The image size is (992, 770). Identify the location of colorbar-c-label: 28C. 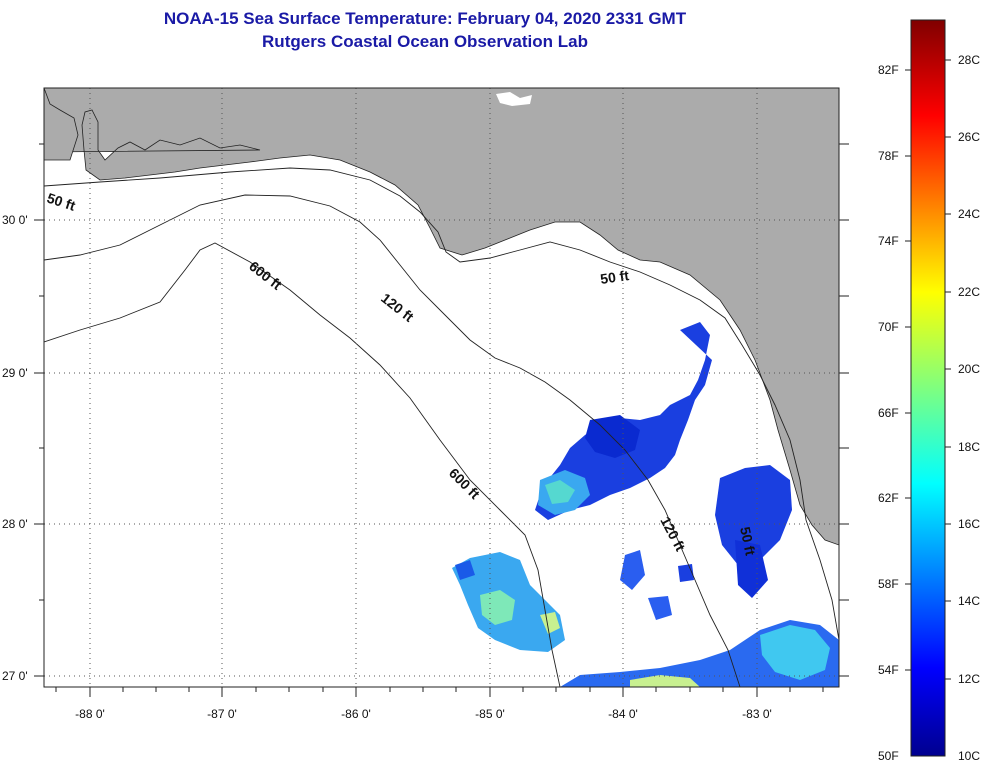
(969, 60).